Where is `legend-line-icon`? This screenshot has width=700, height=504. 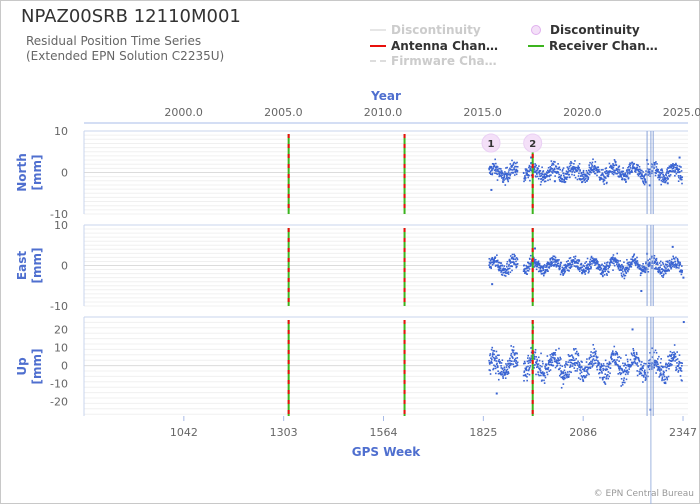 legend-line-icon is located at coordinates (536, 46).